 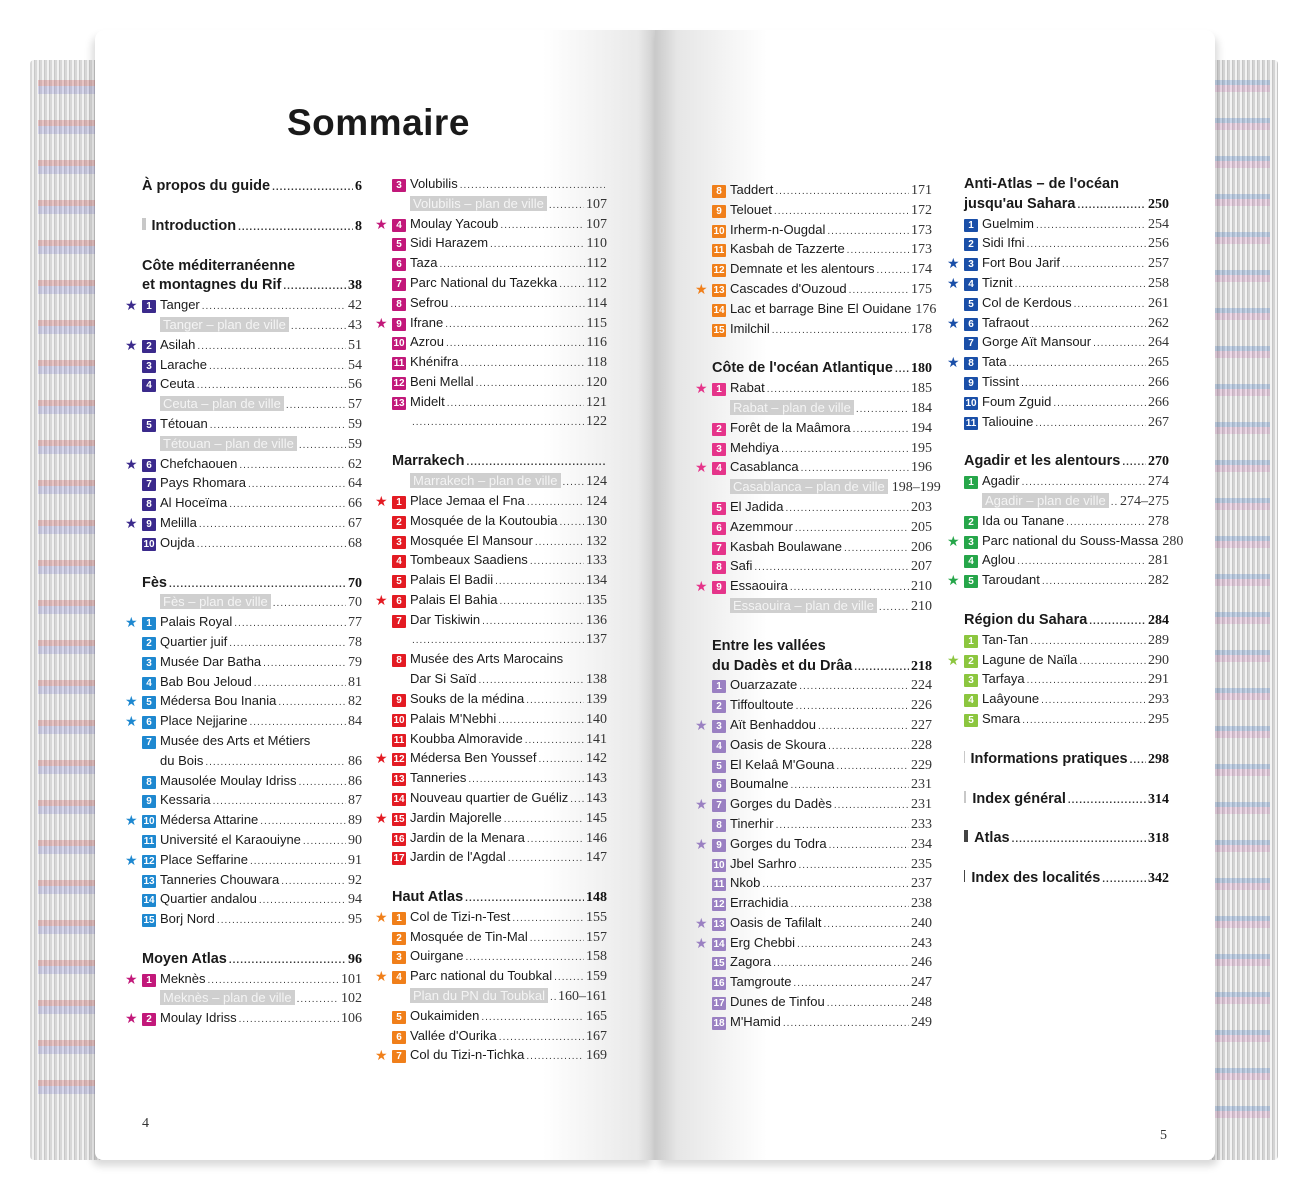 I want to click on toc-map-entry: Fès – plan de ville 70, so click(x=252, y=604).